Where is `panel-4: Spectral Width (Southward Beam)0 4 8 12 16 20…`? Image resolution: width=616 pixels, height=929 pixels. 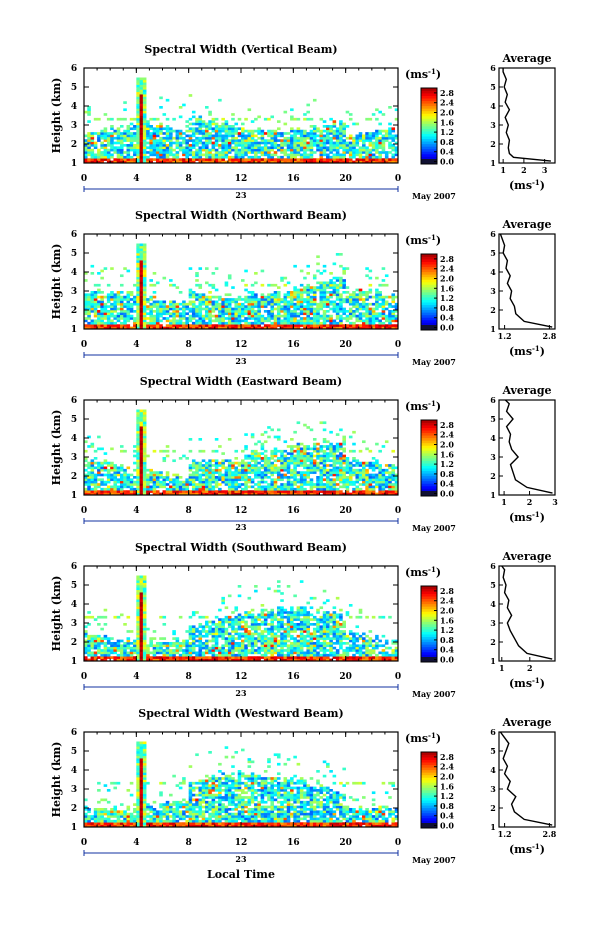 panel-4: Spectral Width (Southward Beam)0 4 8 12 16 20… is located at coordinates (303, 620).